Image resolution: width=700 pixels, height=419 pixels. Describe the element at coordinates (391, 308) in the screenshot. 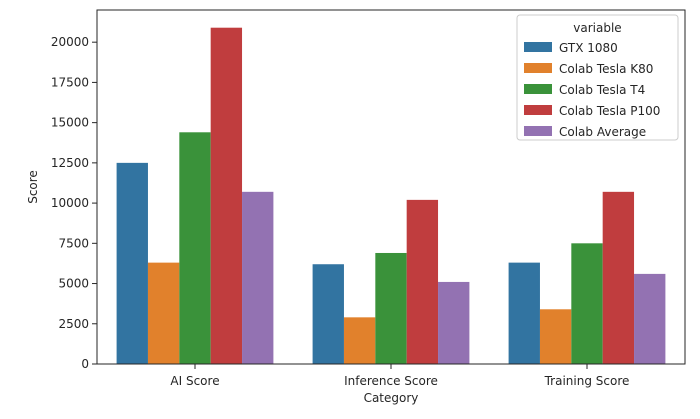

I see `bar-colab-tesla-t4-inference-score` at that location.